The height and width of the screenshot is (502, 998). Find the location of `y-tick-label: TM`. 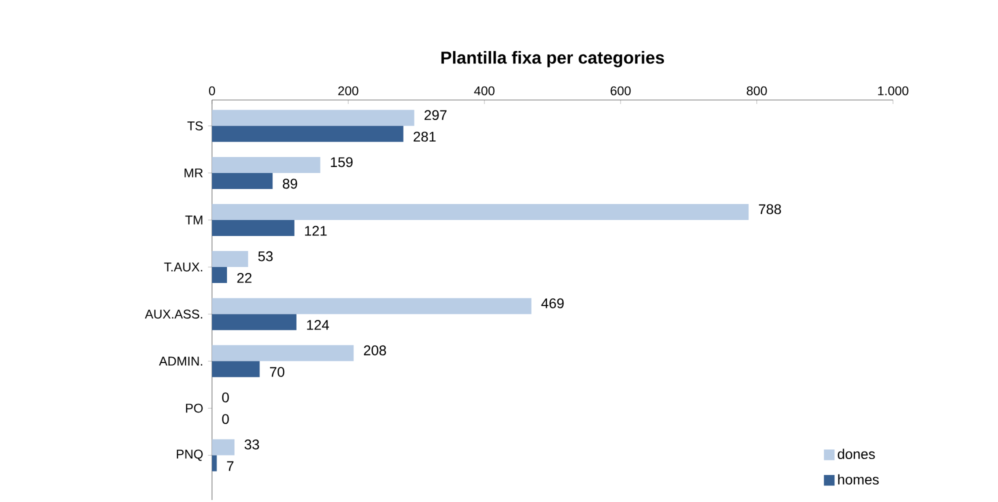

y-tick-label: TM is located at coordinates (193, 220).